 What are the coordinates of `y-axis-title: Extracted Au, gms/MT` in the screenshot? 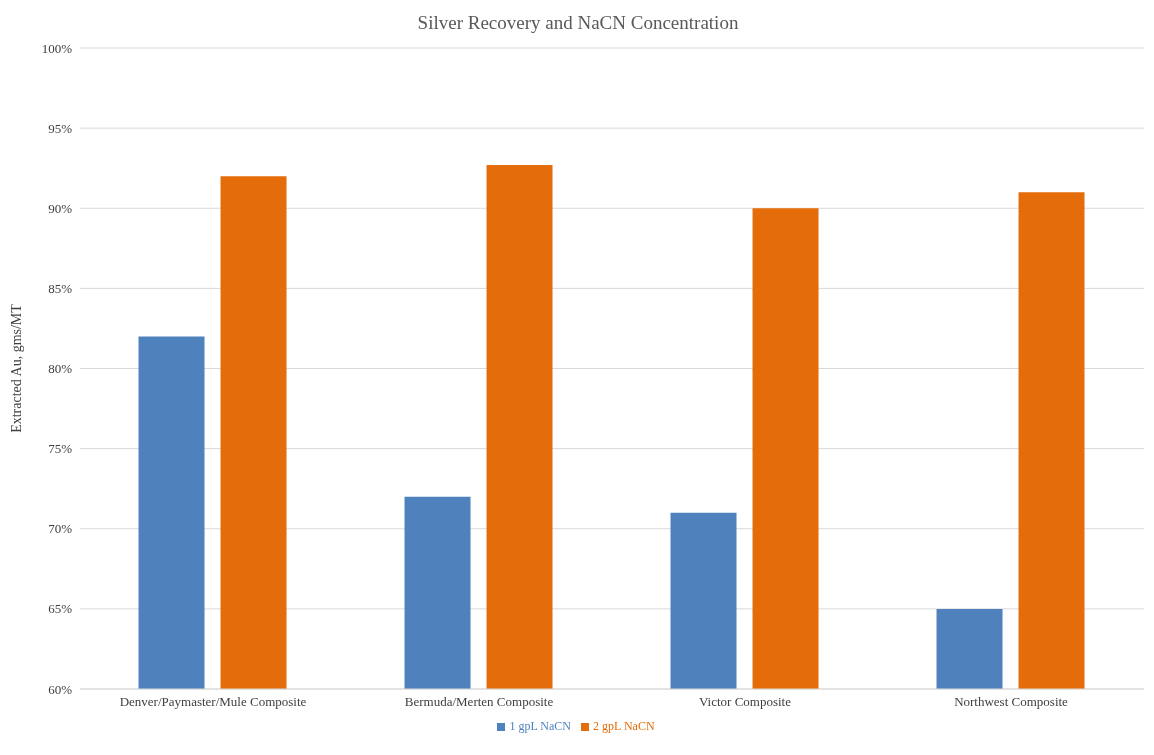 It's located at (16, 368).